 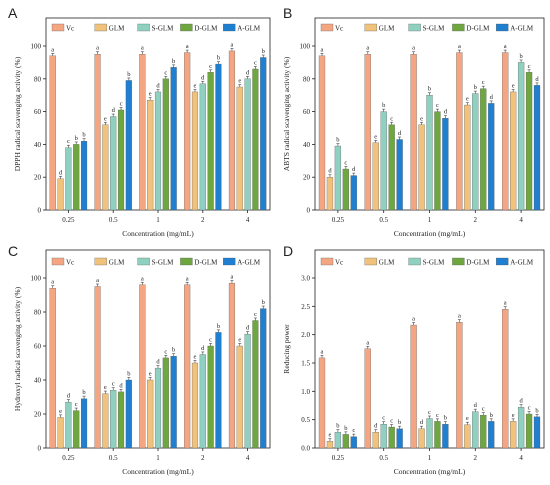 I want to click on y-tick-label: 60, so click(x=307, y=112).